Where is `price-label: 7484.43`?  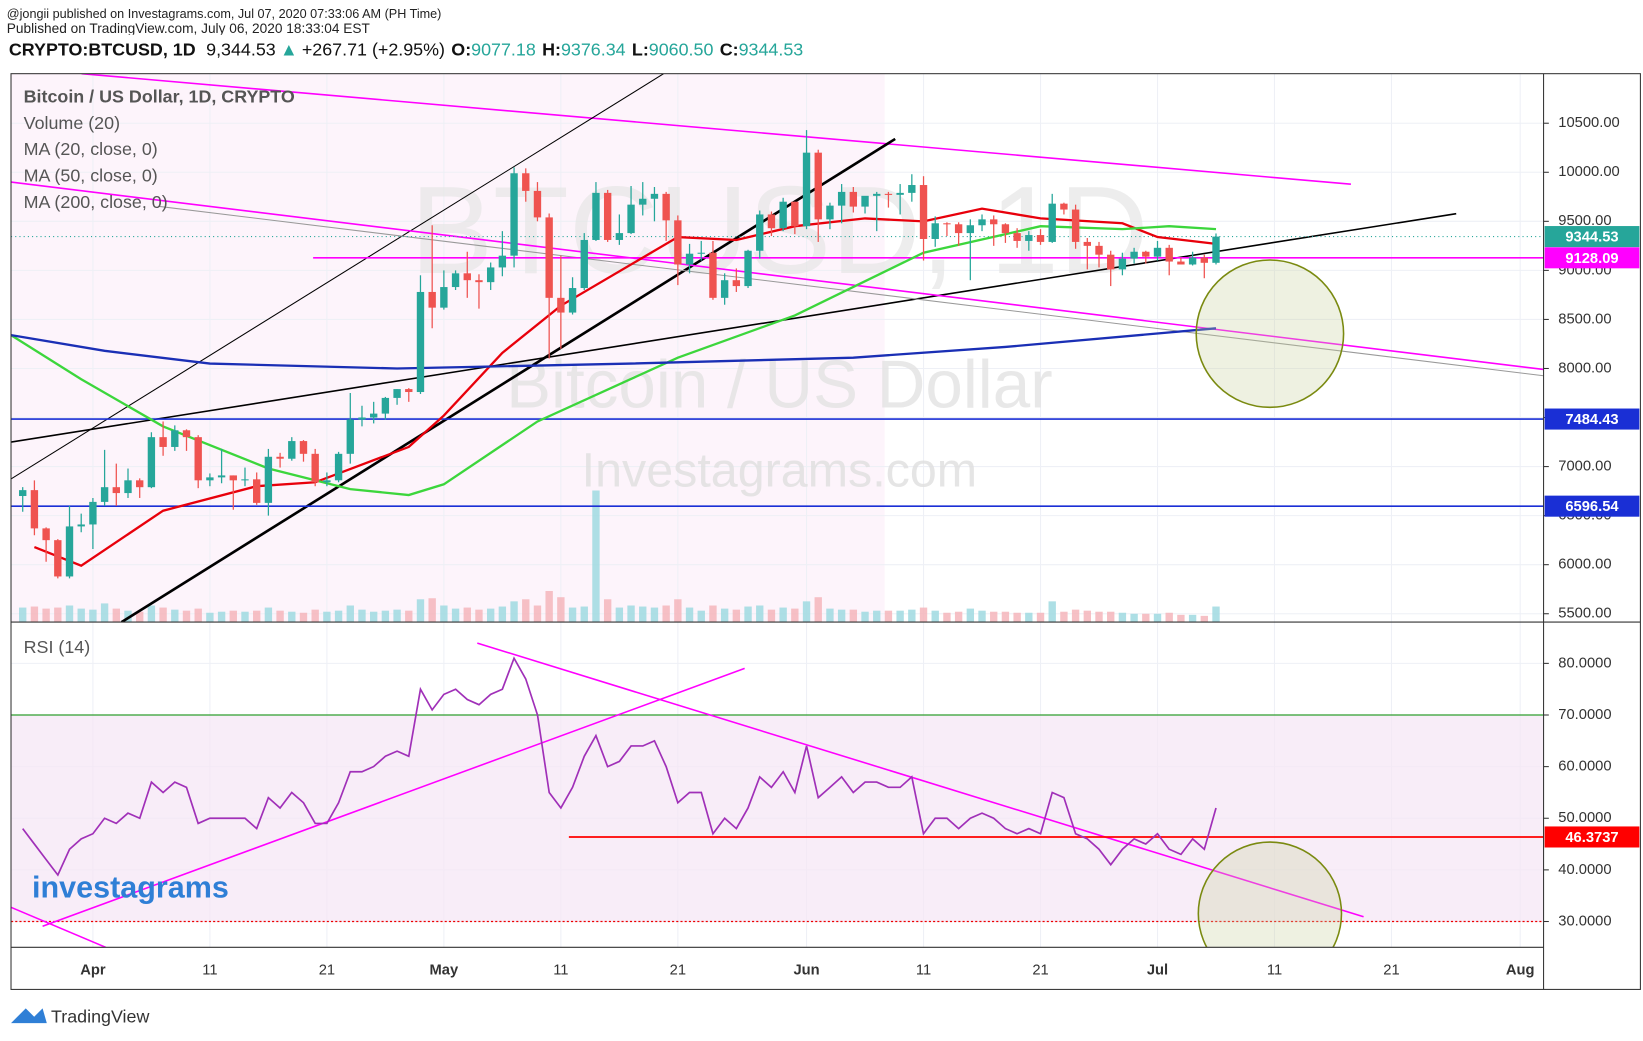 price-label: 7484.43 is located at coordinates (1591, 420).